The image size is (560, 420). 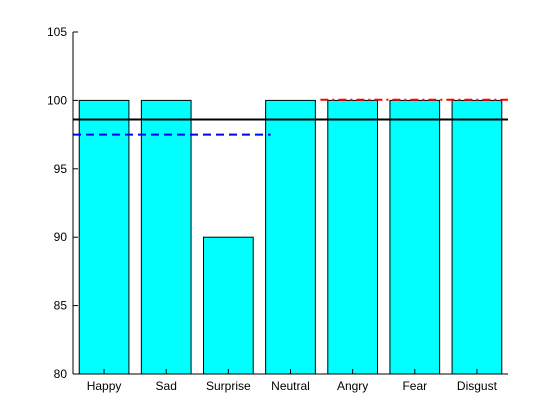 I want to click on bar-disgust, so click(x=477, y=237).